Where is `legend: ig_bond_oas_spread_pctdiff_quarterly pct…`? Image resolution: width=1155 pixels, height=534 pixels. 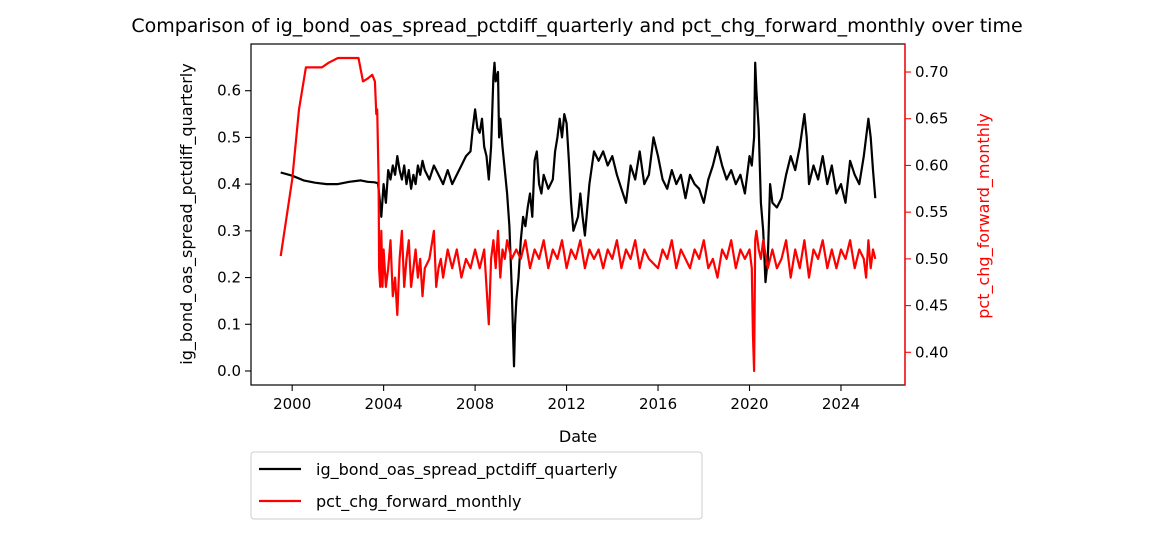
legend: ig_bond_oas_spread_pctdiff_quarterly pct… is located at coordinates (476, 485).